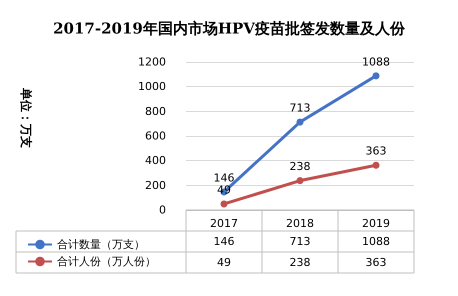 This screenshot has height=296, width=458. What do you see at coordinates (300, 262) in the screenshot?
I see `data-label: 238` at bounding box center [300, 262].